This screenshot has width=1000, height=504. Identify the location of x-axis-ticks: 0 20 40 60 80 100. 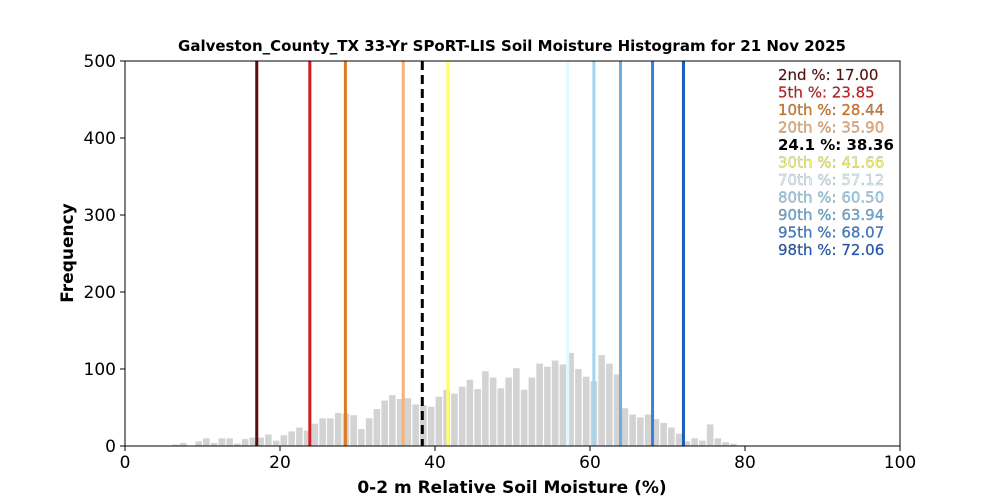
(518, 459).